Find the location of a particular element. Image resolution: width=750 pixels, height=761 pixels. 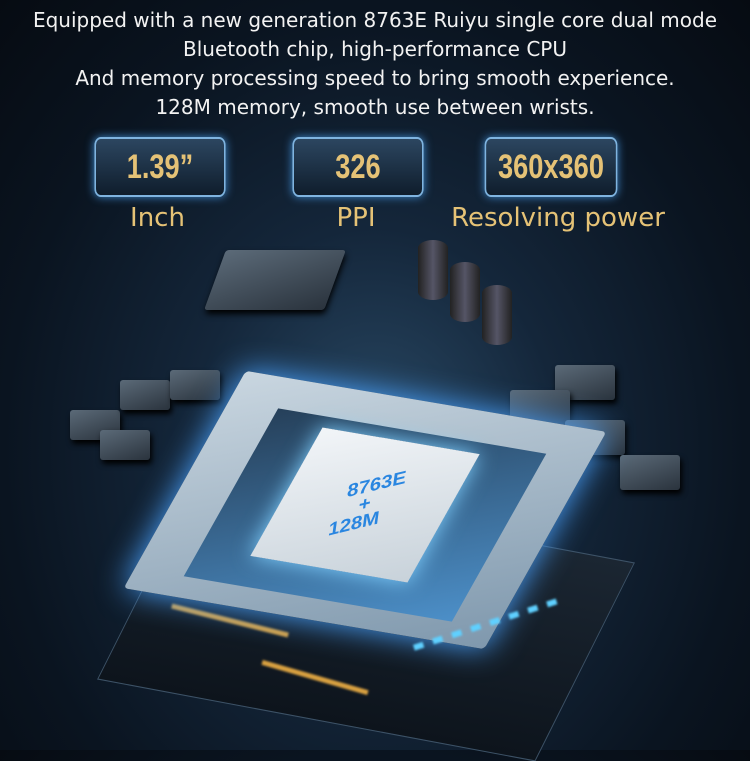

spec-ppi: 326 PPI is located at coordinates (357, 185).